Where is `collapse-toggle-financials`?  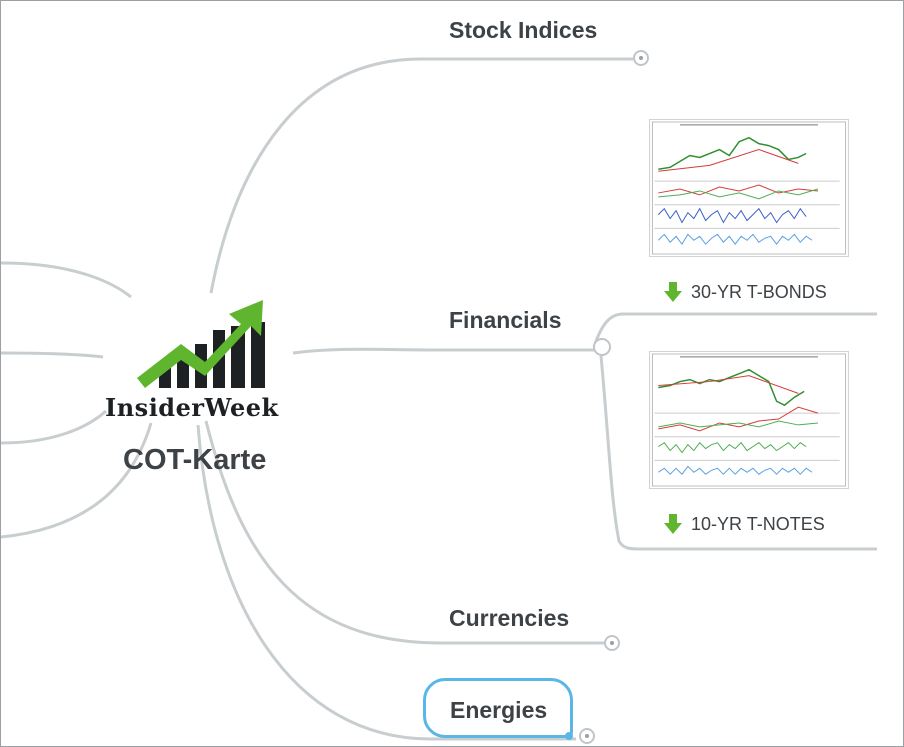 collapse-toggle-financials is located at coordinates (602, 347).